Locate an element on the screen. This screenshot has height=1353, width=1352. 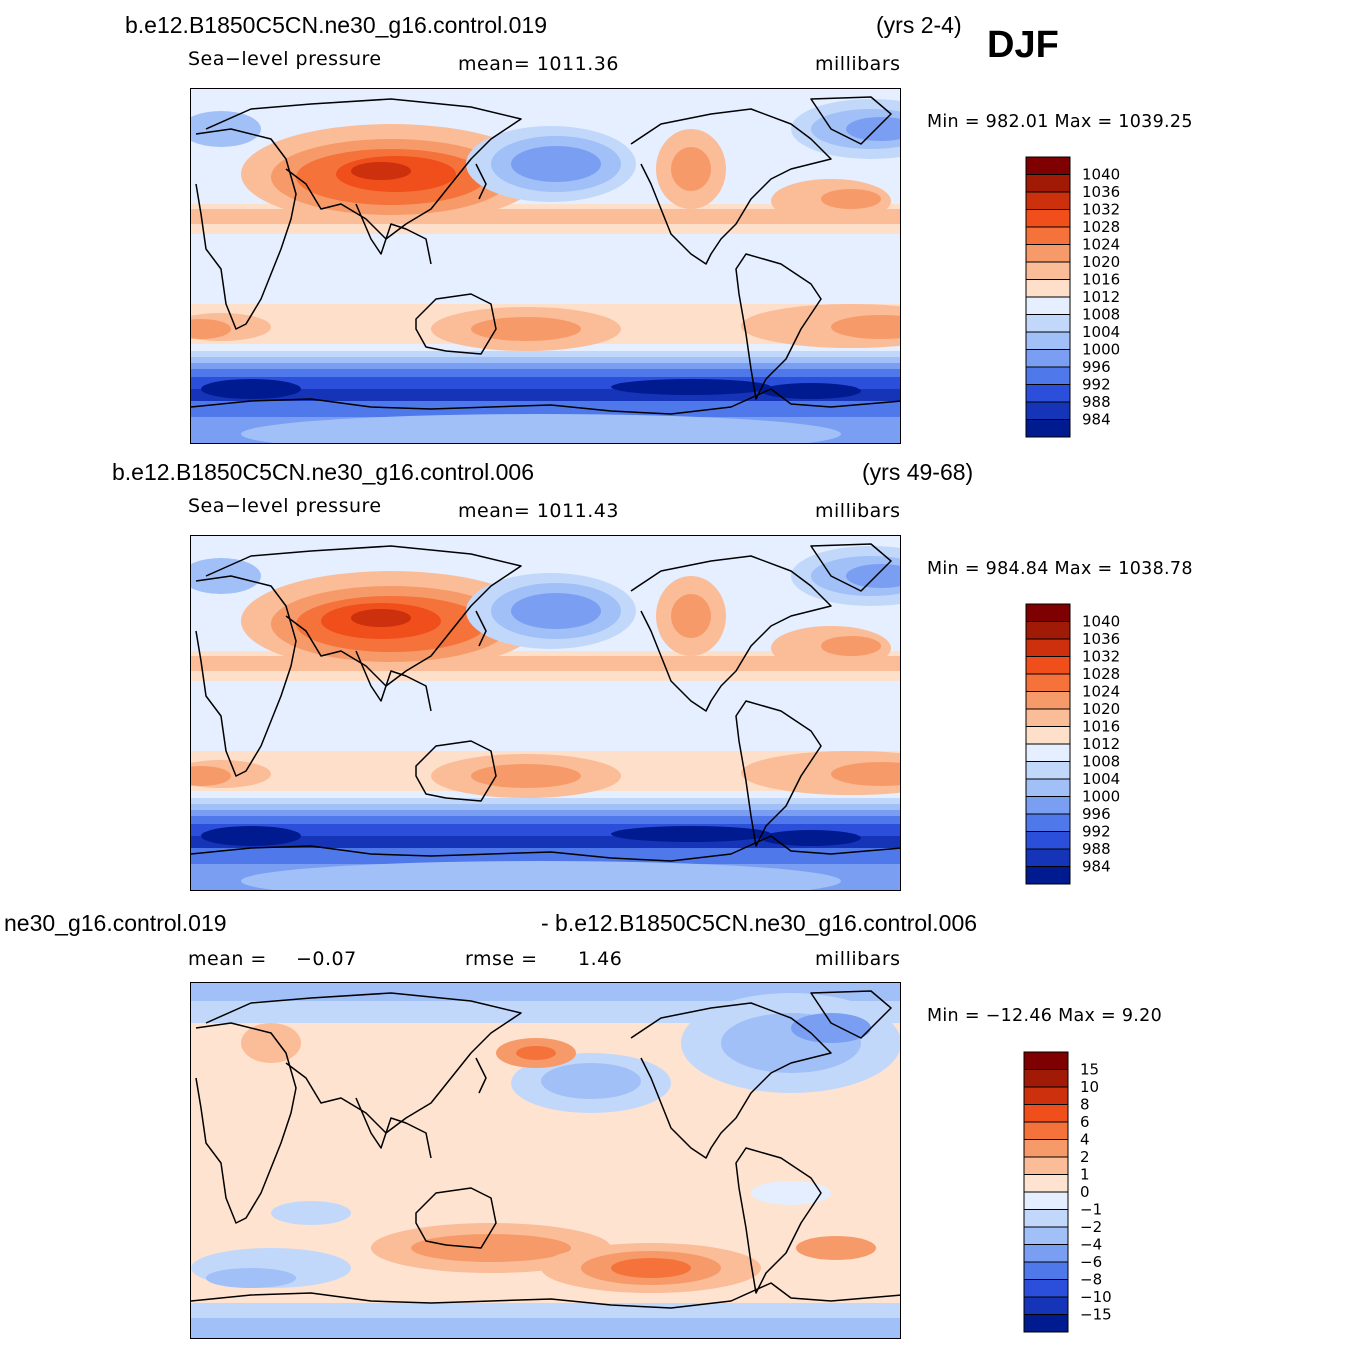
panel3-rmse-label: rmse = is located at coordinates (501, 959).